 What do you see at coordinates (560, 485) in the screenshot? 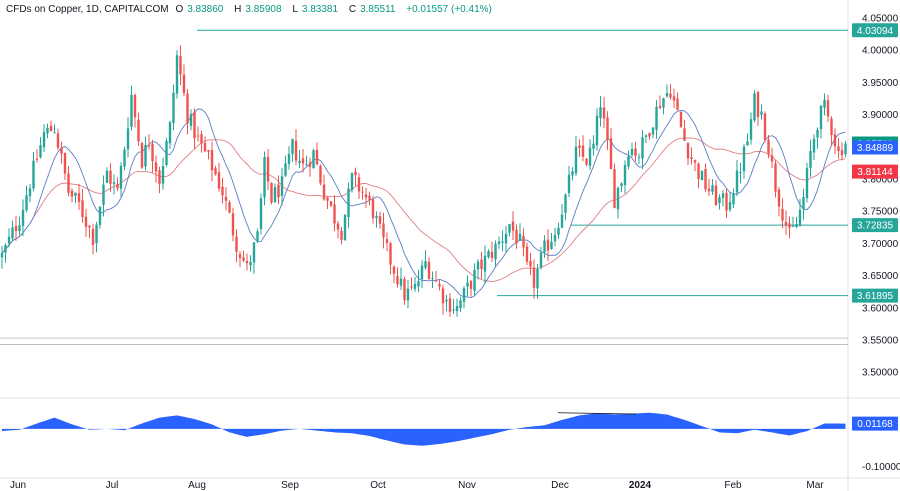
I see `x-tick-label: Dec` at bounding box center [560, 485].